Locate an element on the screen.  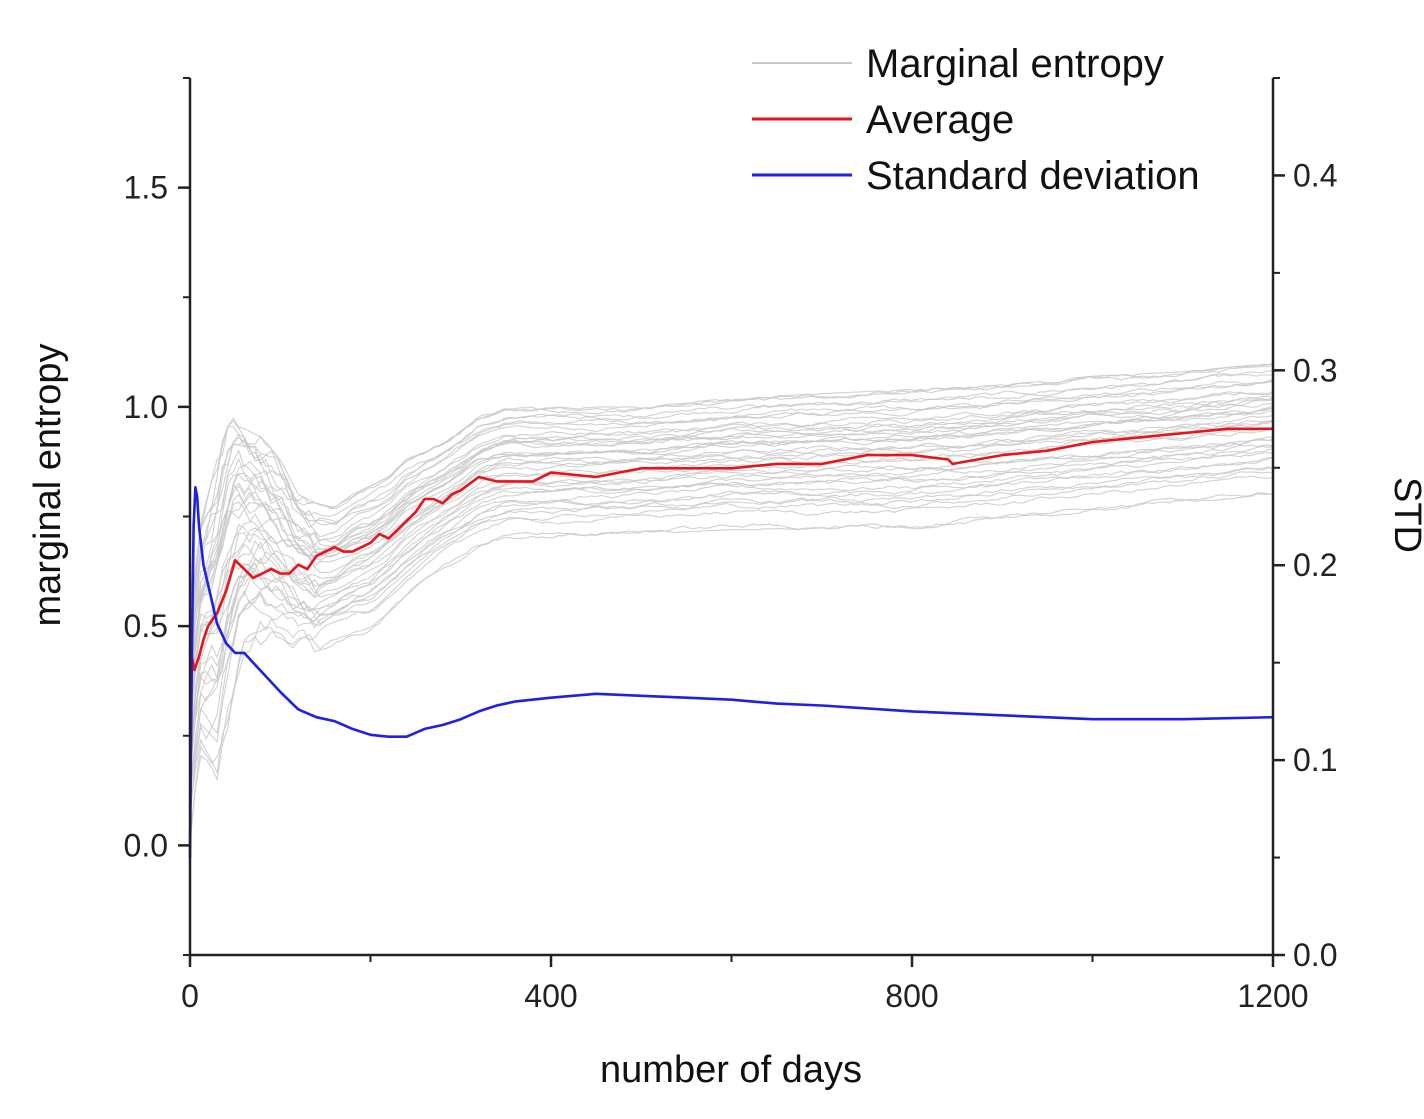
y-left-axis-title: marginal entropy is located at coordinates (48, 484).